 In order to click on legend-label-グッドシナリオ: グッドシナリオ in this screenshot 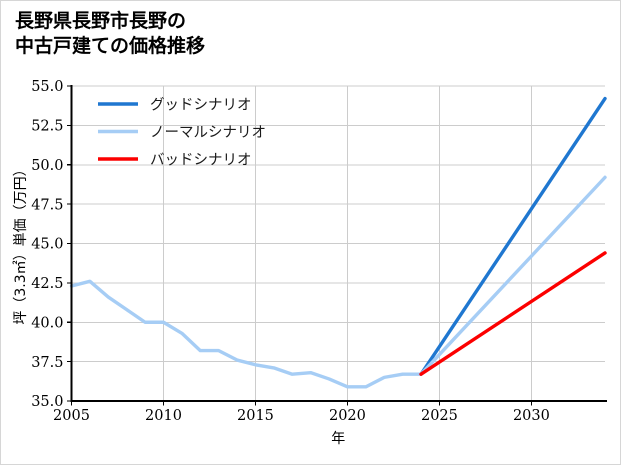, I will do `click(201, 104)`.